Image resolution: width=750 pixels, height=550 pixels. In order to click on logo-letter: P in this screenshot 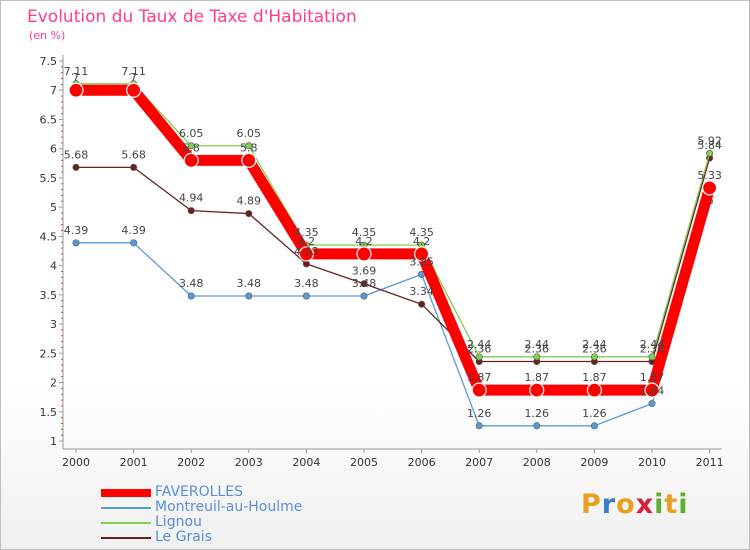, I will do `click(591, 504)`.